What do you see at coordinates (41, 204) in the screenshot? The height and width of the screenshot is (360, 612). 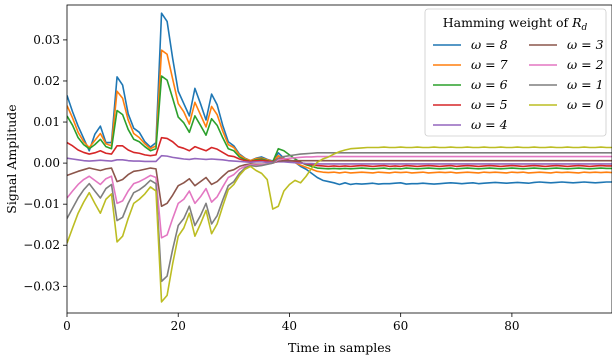 I see `y-tick-label: −0.01` at bounding box center [41, 204].